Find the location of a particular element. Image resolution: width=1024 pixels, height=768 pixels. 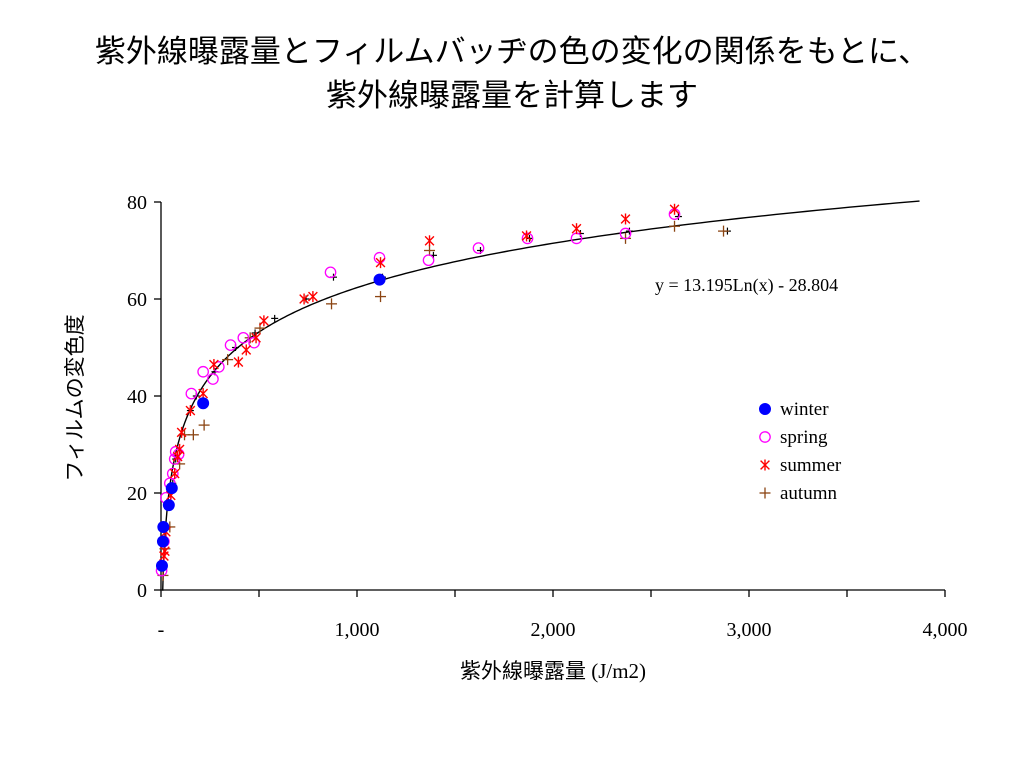

legend-marker-spring is located at coordinates (765, 437).